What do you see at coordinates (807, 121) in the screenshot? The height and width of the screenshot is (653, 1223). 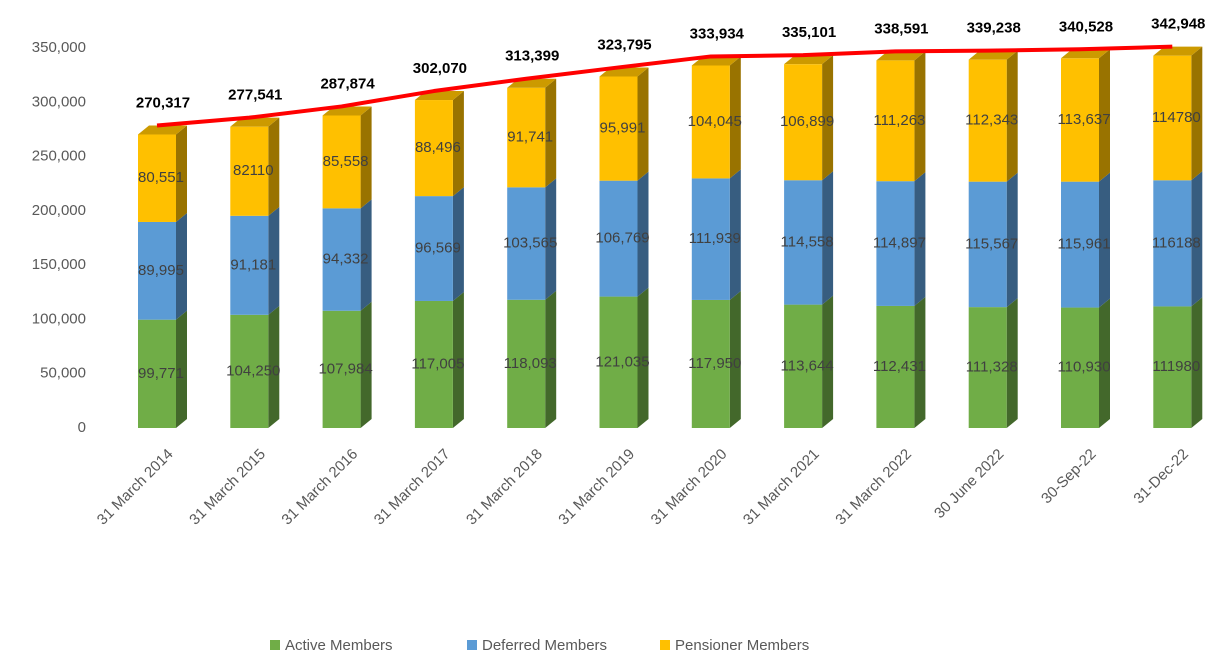 I see `data-label: 106,899` at bounding box center [807, 121].